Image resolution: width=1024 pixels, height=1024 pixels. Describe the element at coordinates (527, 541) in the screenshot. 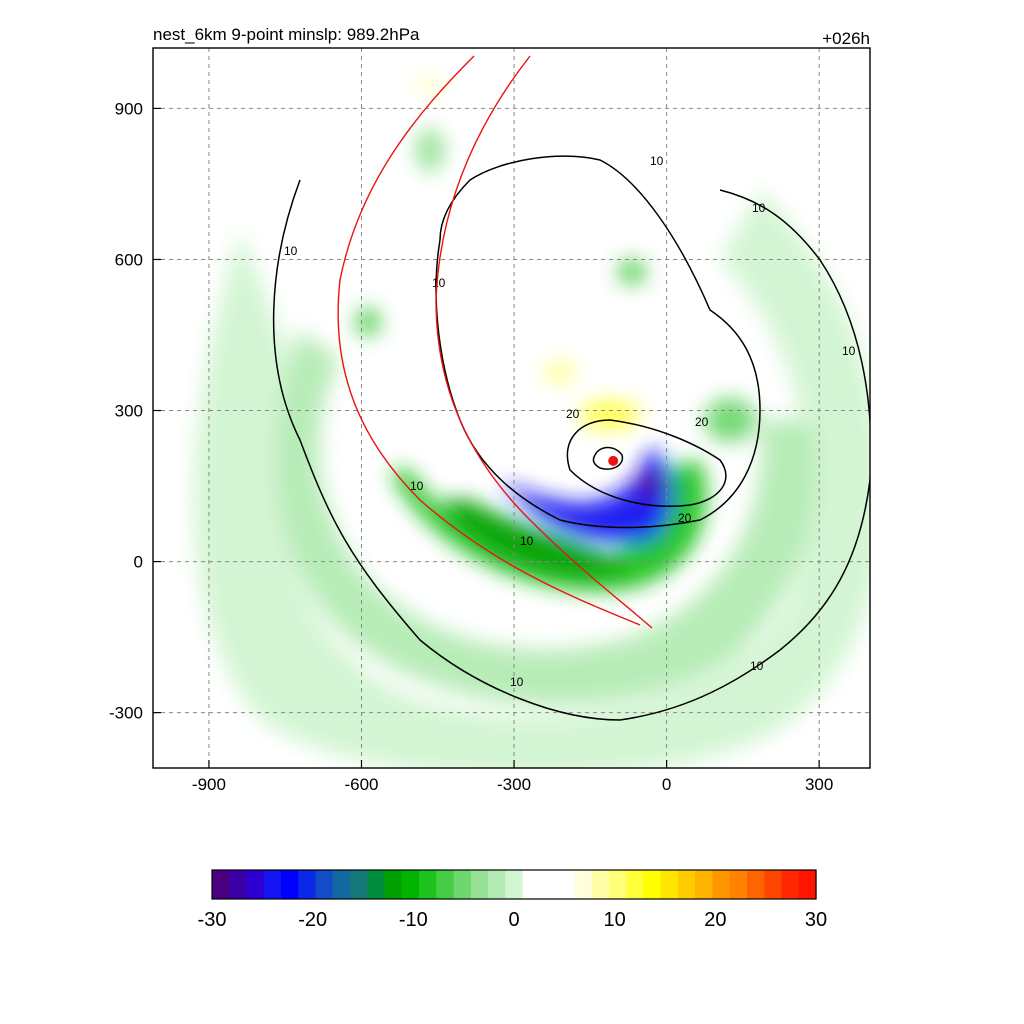

I see `contour-label-10-g: 10` at that location.